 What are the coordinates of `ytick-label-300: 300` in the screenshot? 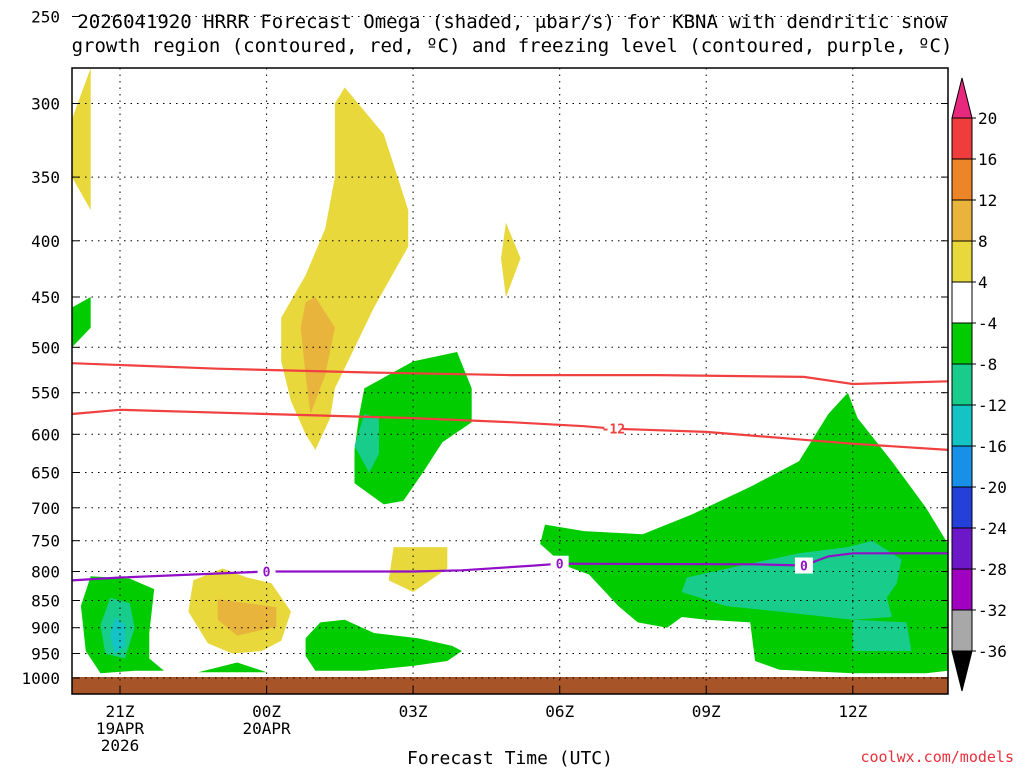 It's located at (45, 104).